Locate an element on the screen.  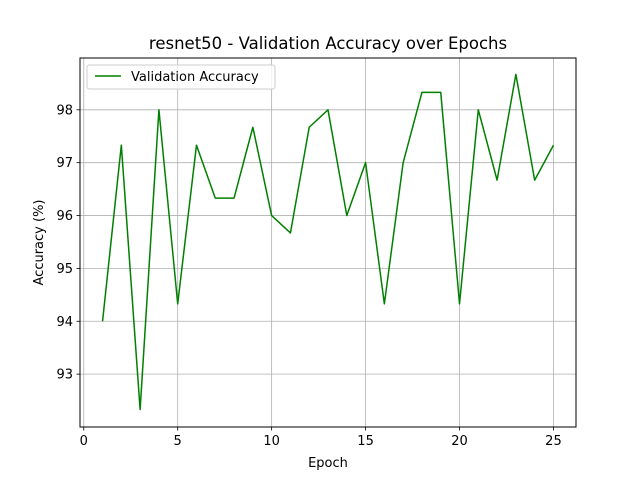
y-tick-label: 96 is located at coordinates (64, 216).